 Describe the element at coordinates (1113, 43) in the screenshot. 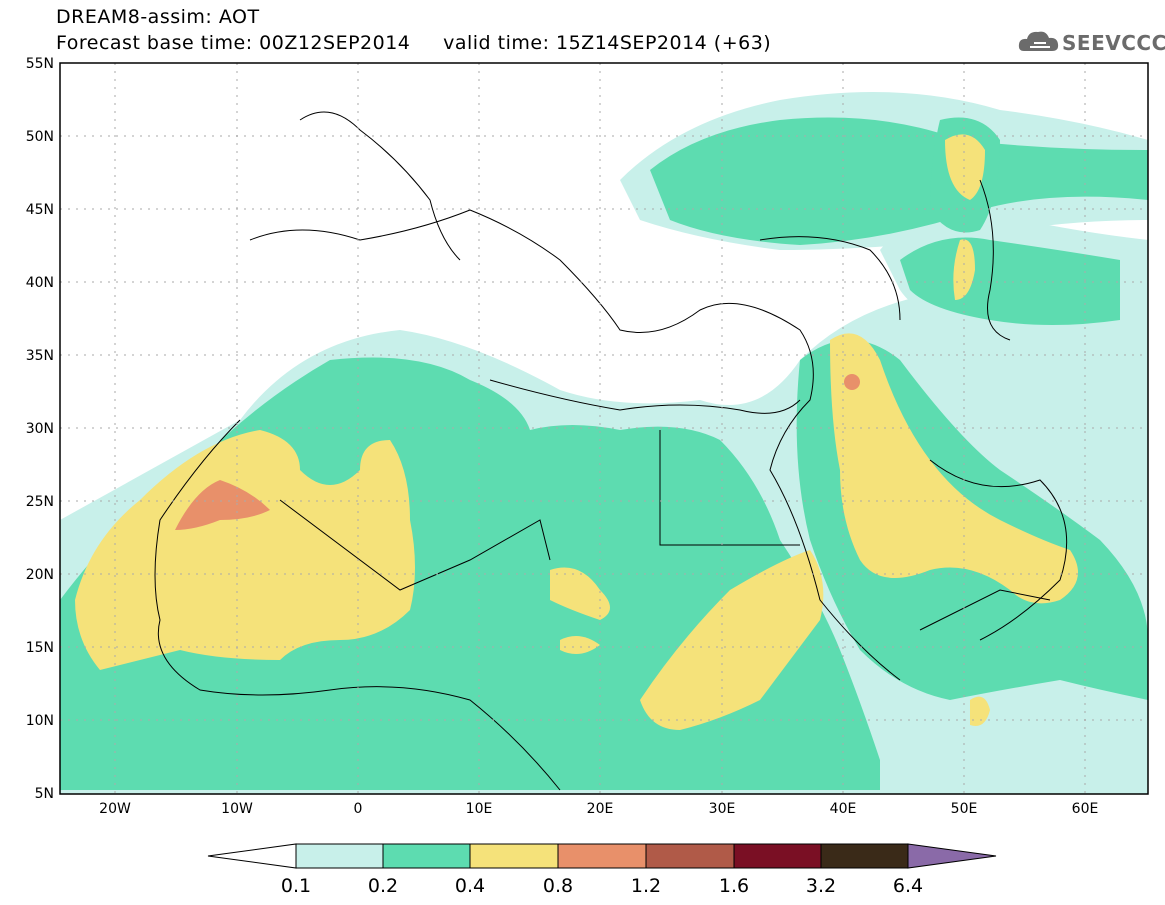

I see `logo-text: SEEVCCC` at that location.